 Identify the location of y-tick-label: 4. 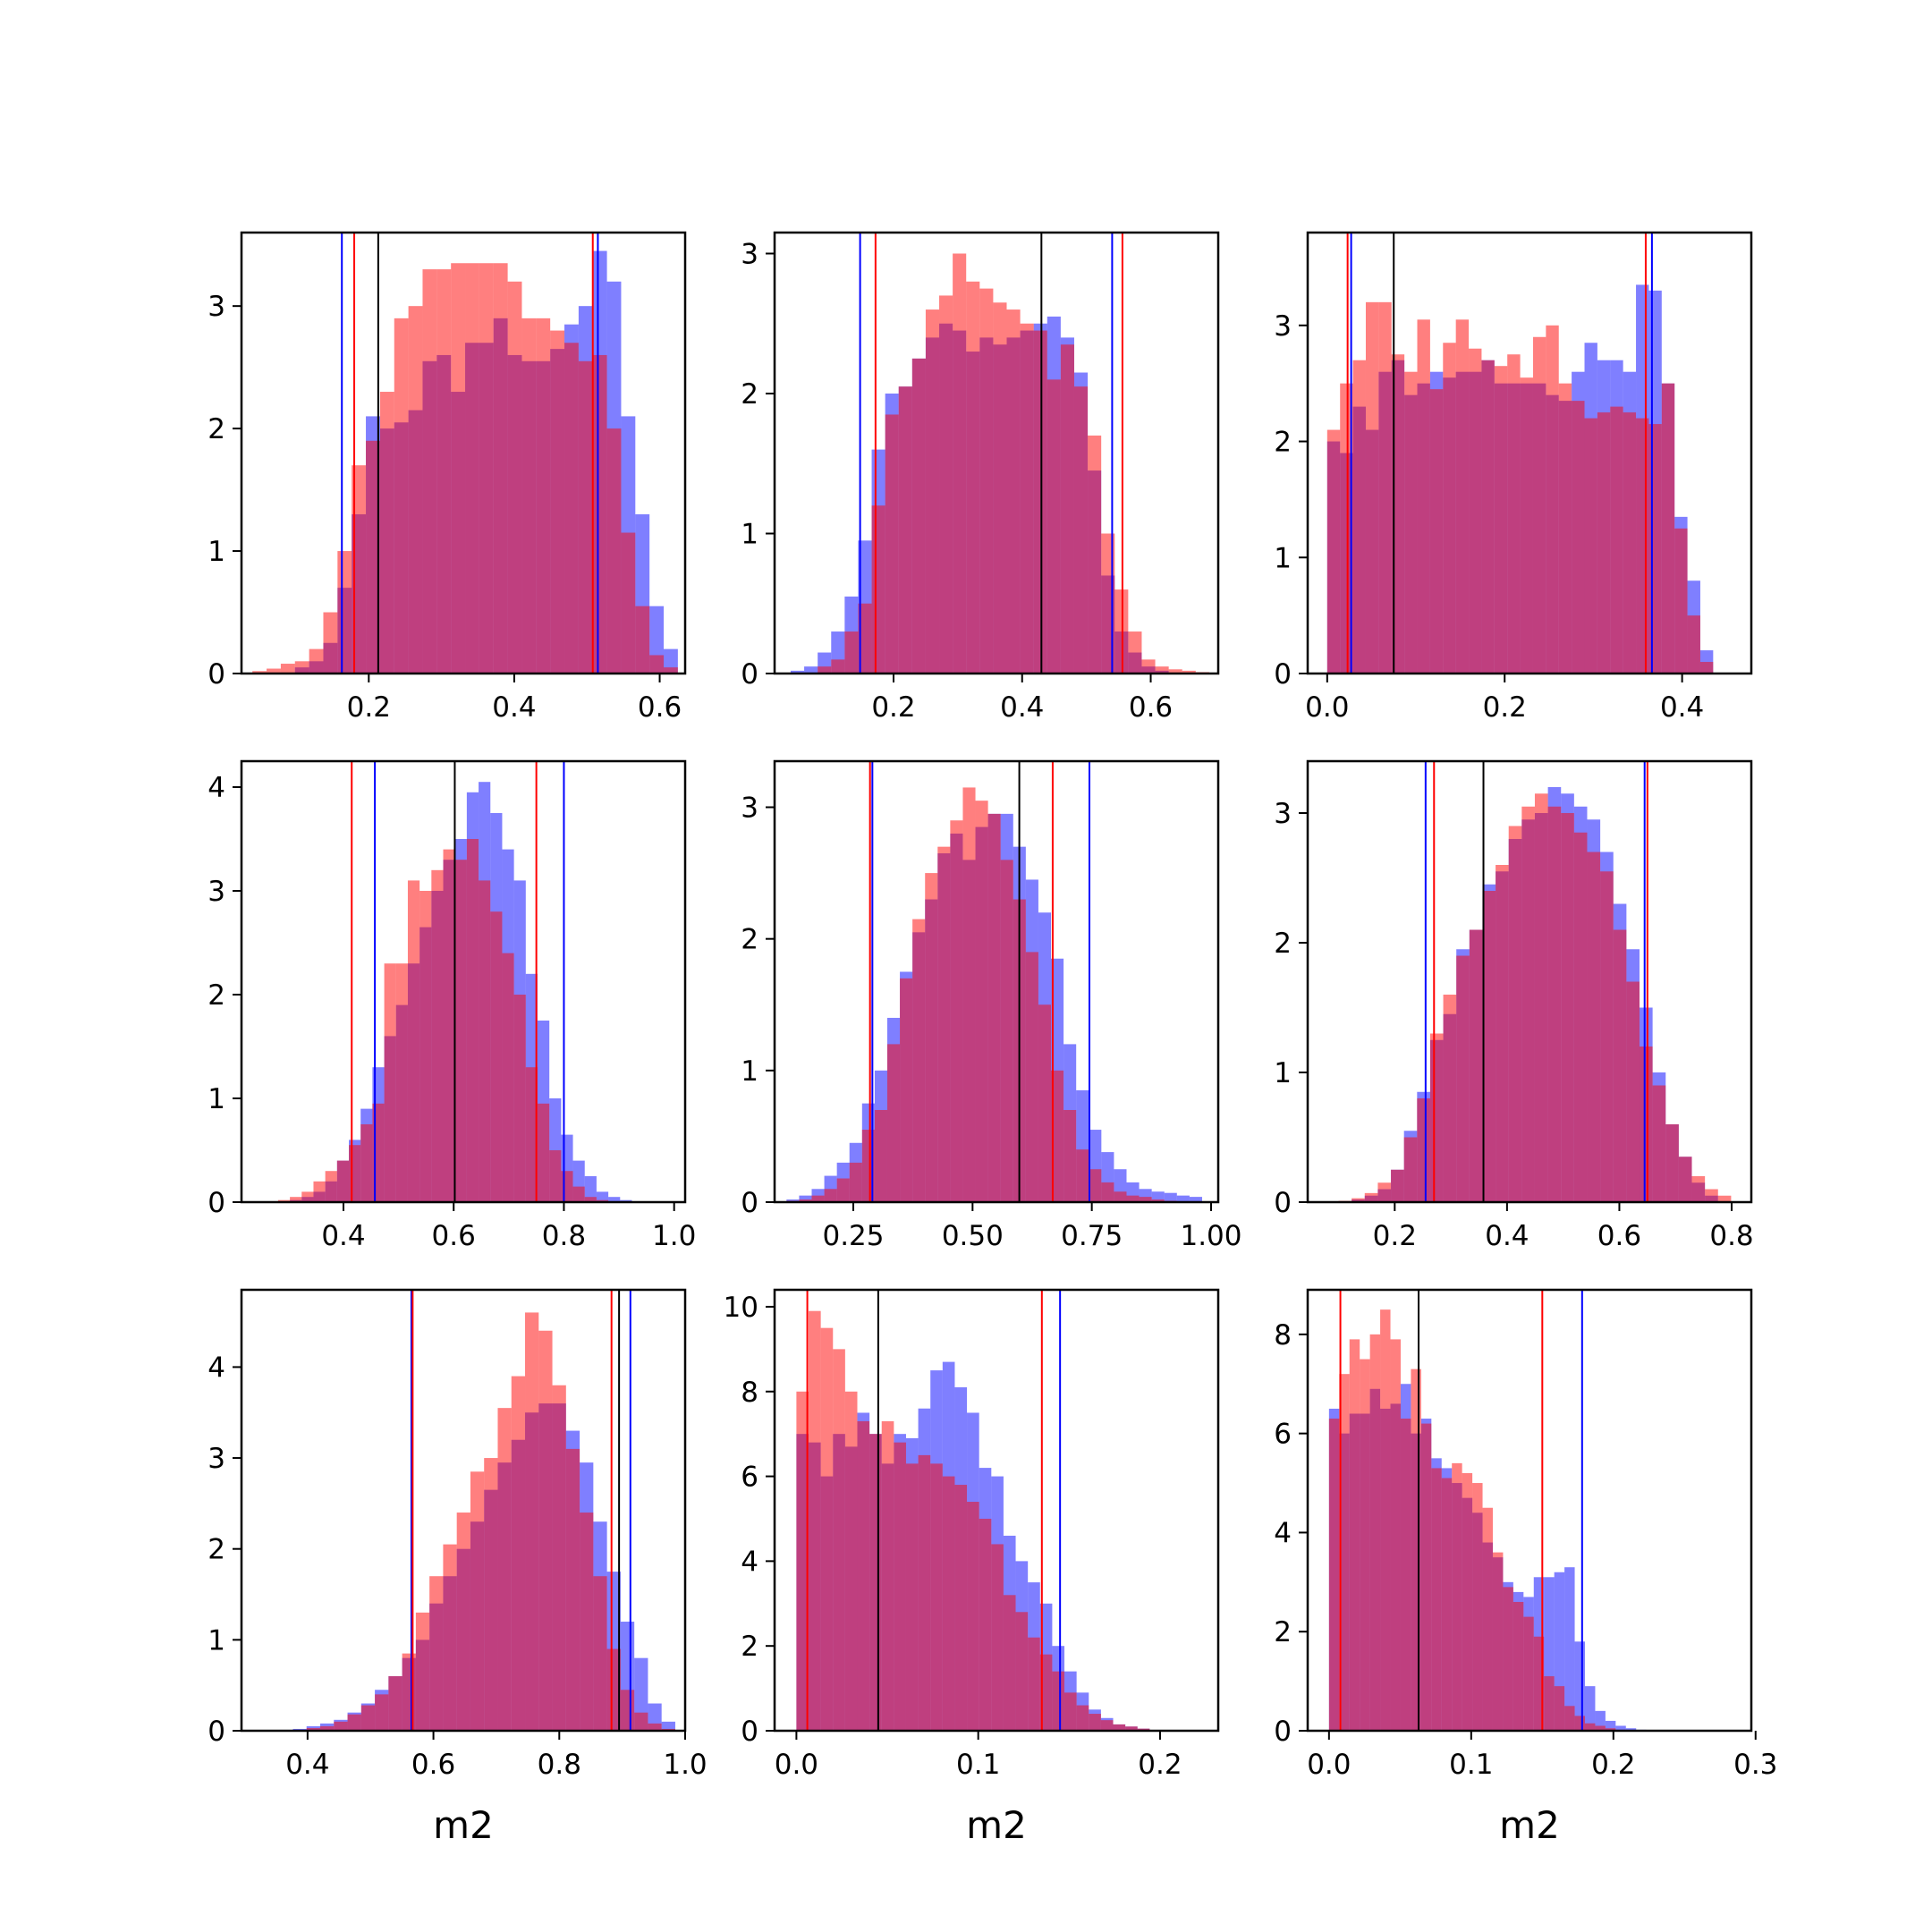
(749, 1562).